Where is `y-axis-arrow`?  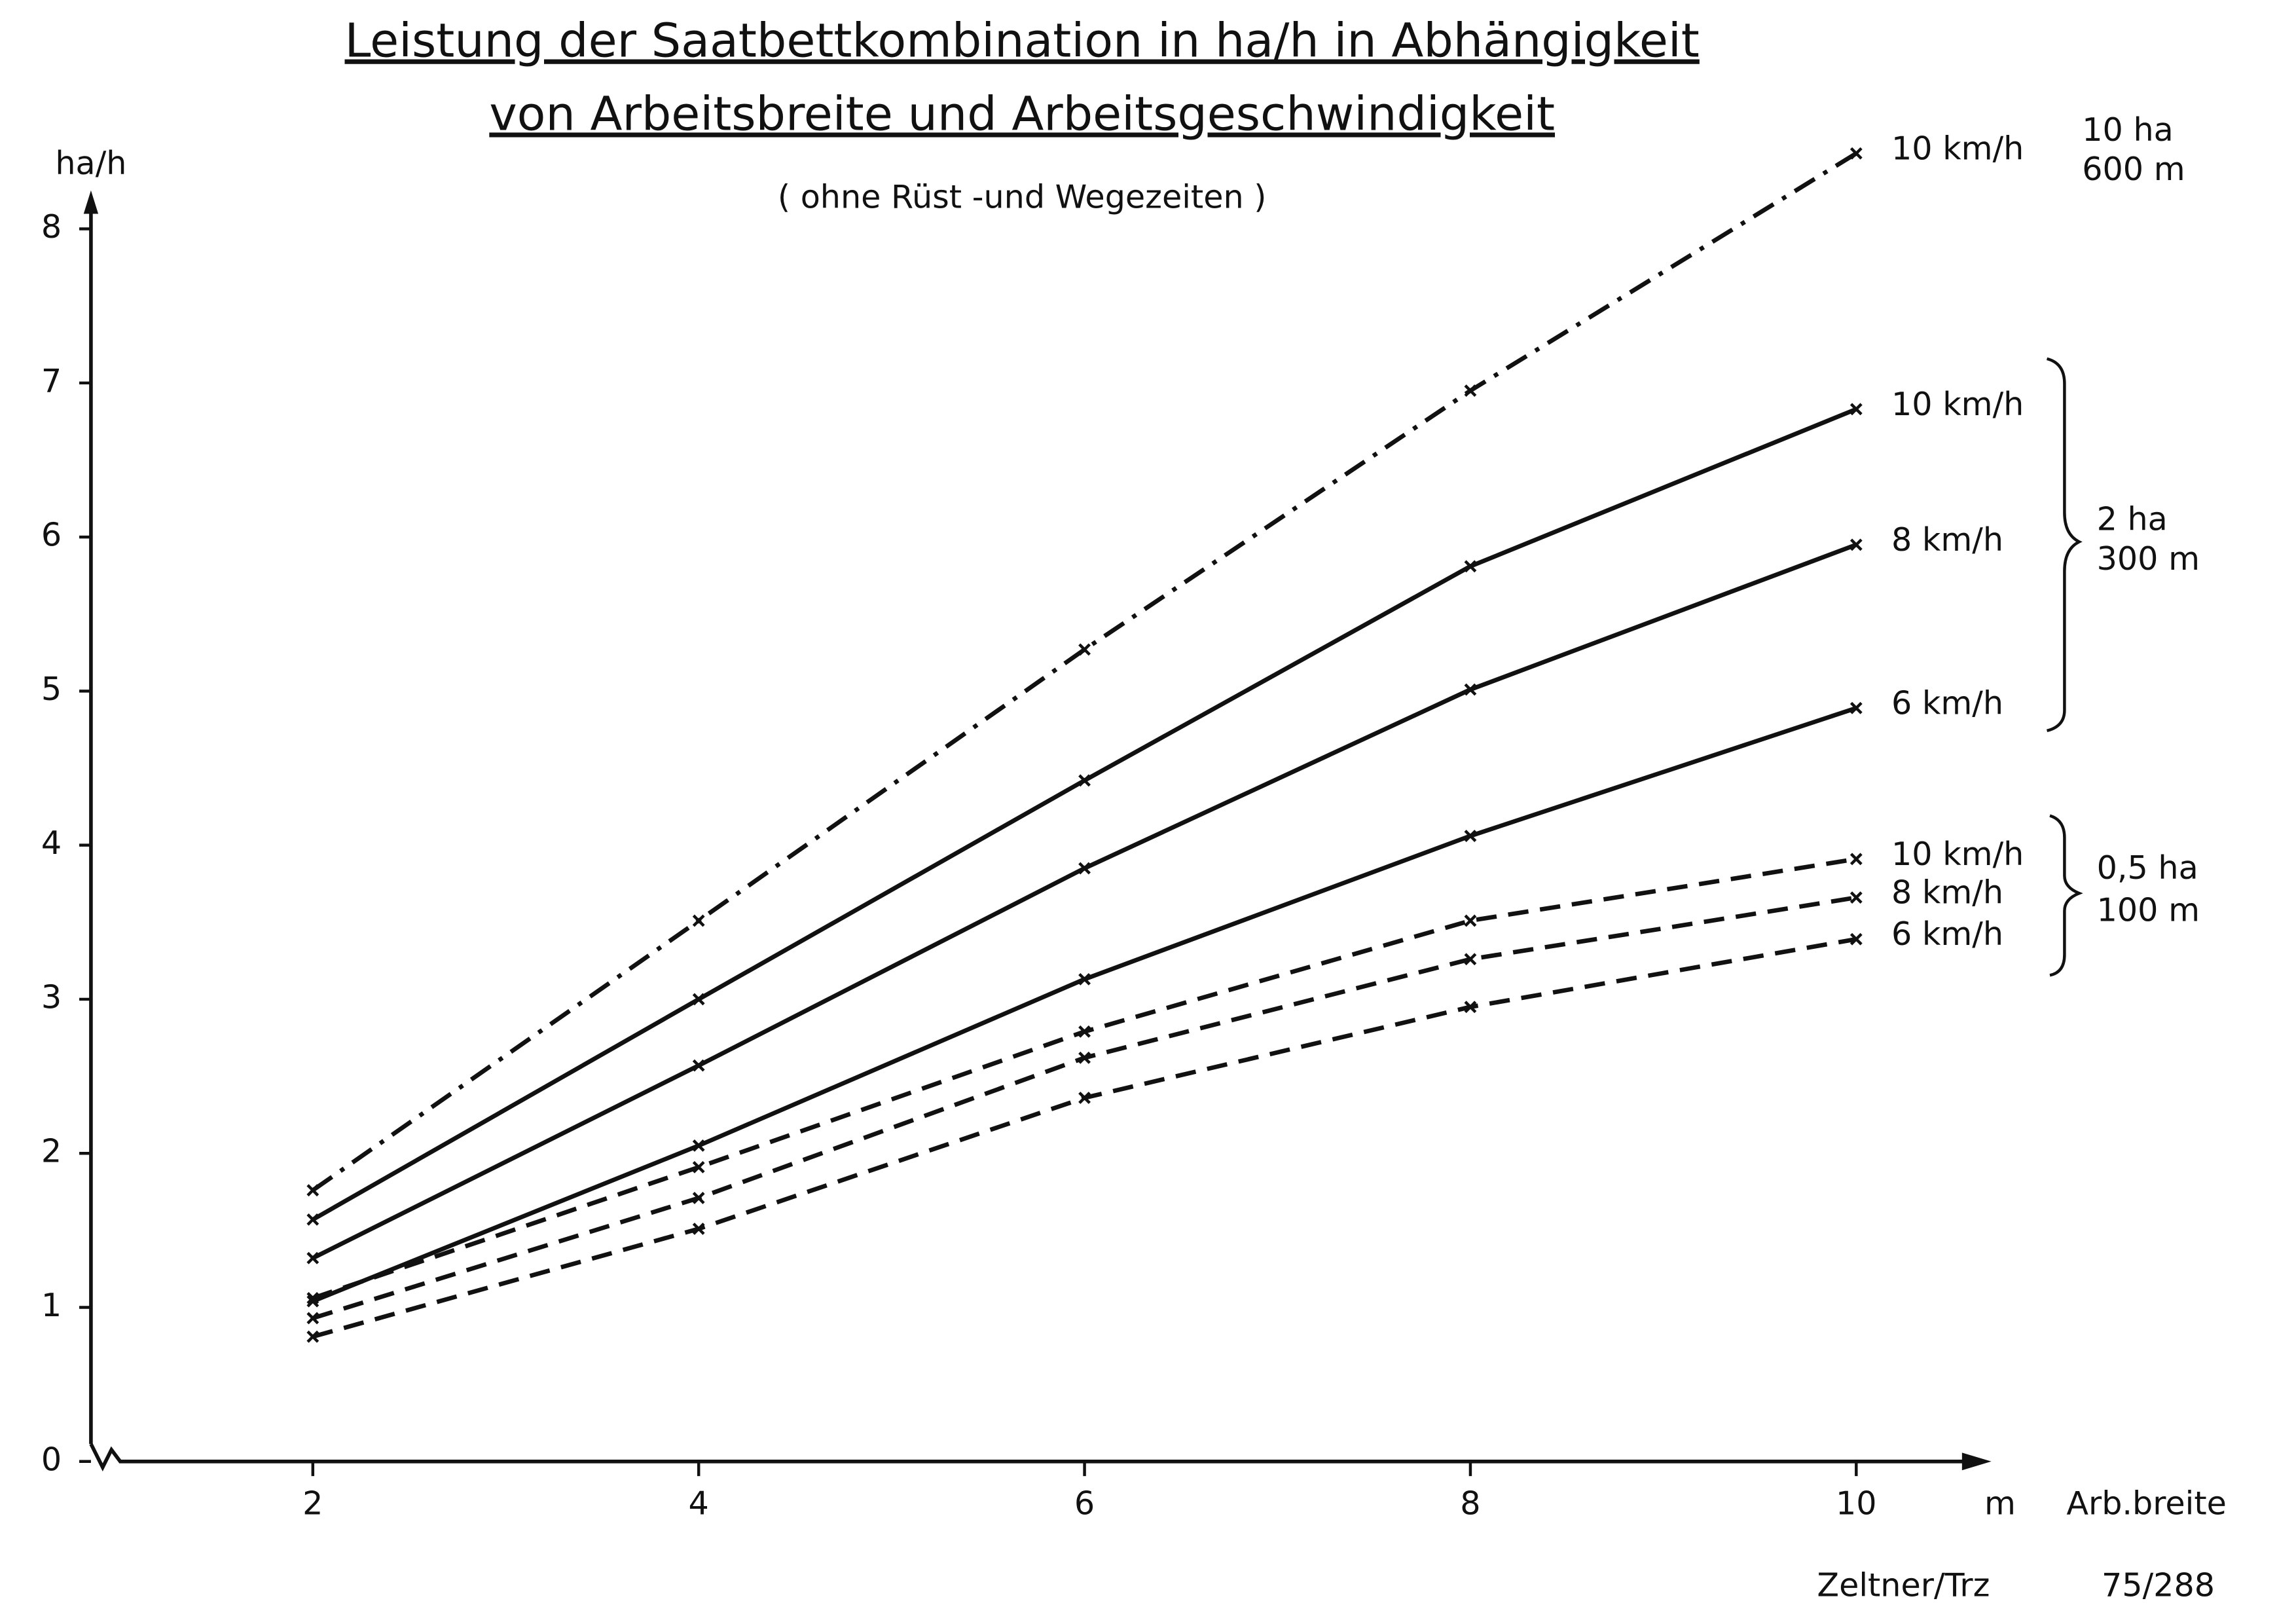 y-axis-arrow is located at coordinates (91, 202).